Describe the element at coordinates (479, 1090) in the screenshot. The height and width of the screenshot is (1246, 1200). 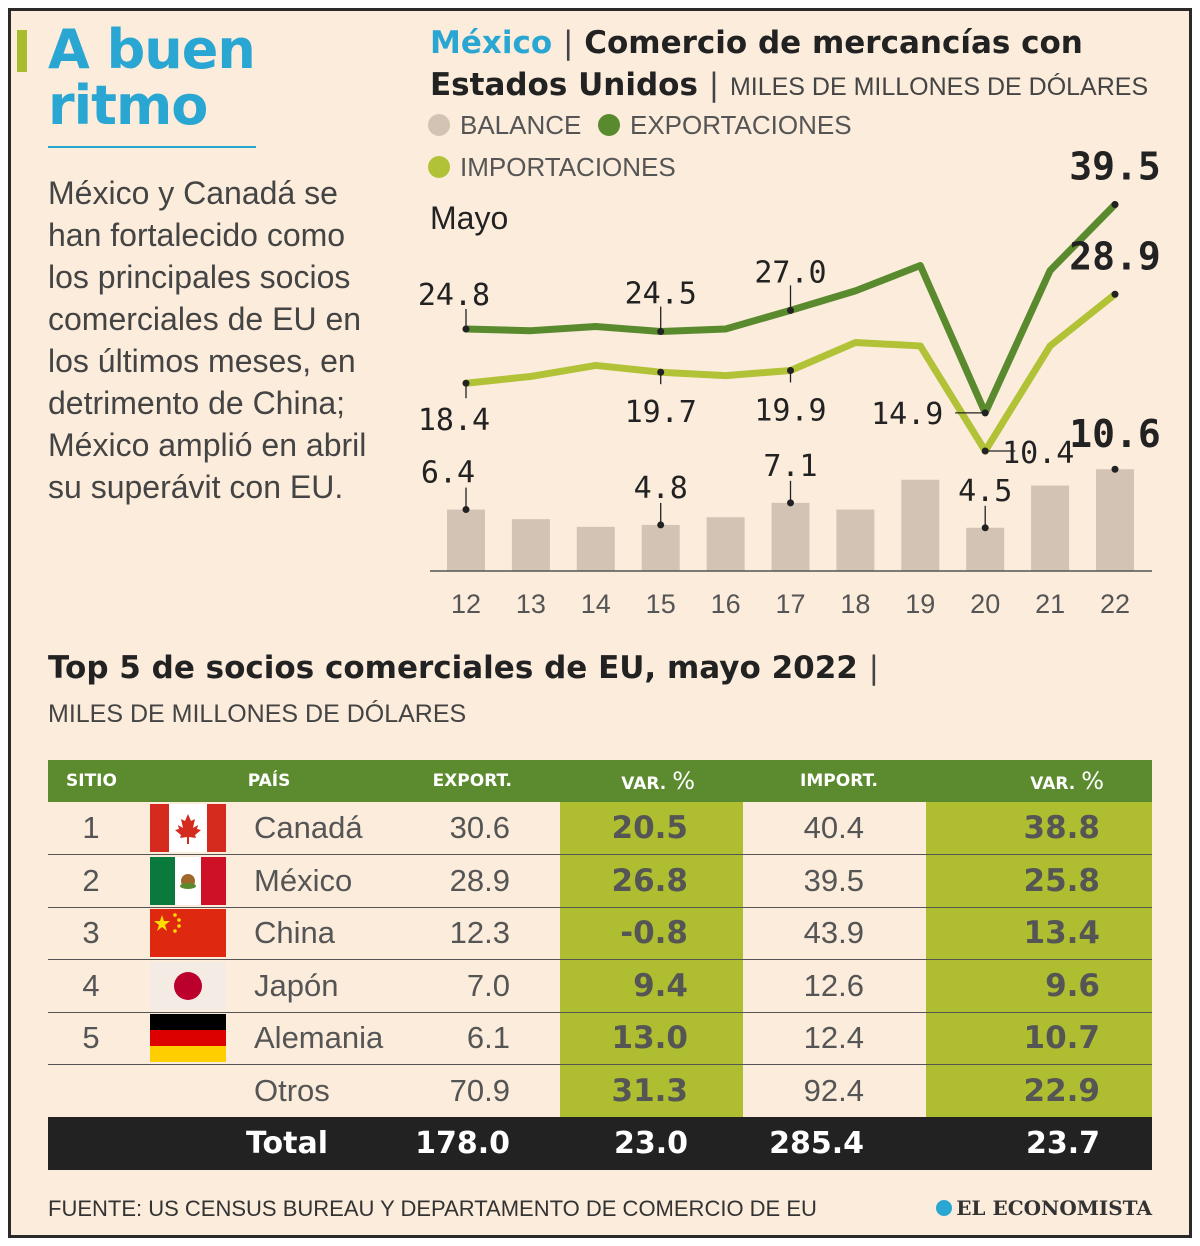
I see `export-value: 70.9` at that location.